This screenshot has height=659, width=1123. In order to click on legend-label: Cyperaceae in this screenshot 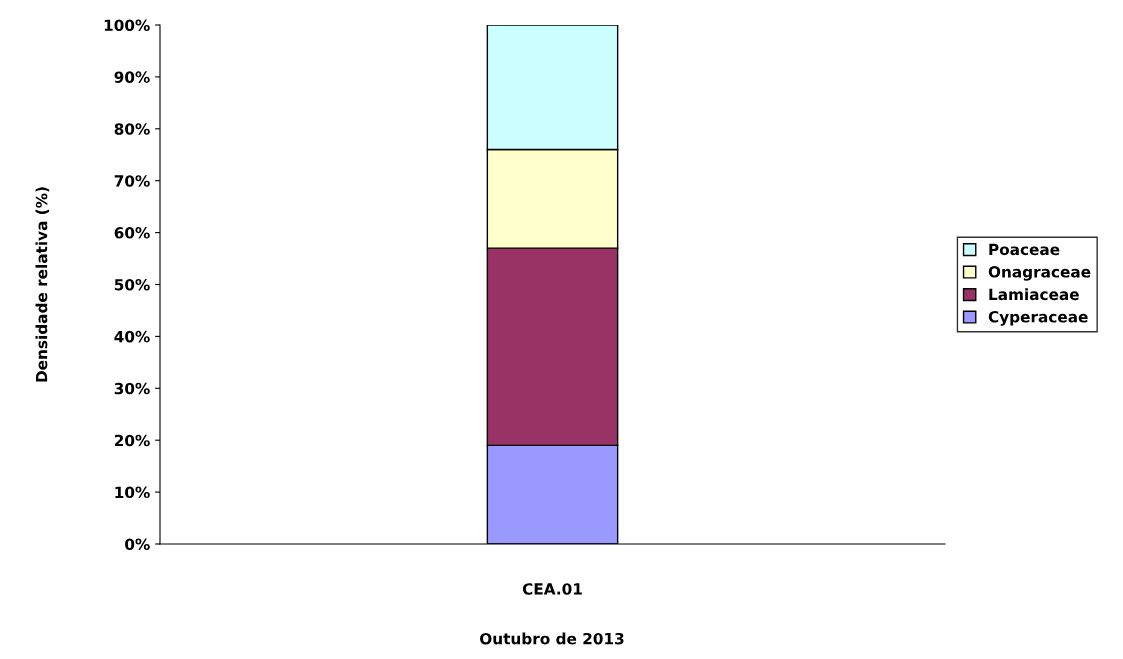, I will do `click(1038, 318)`.